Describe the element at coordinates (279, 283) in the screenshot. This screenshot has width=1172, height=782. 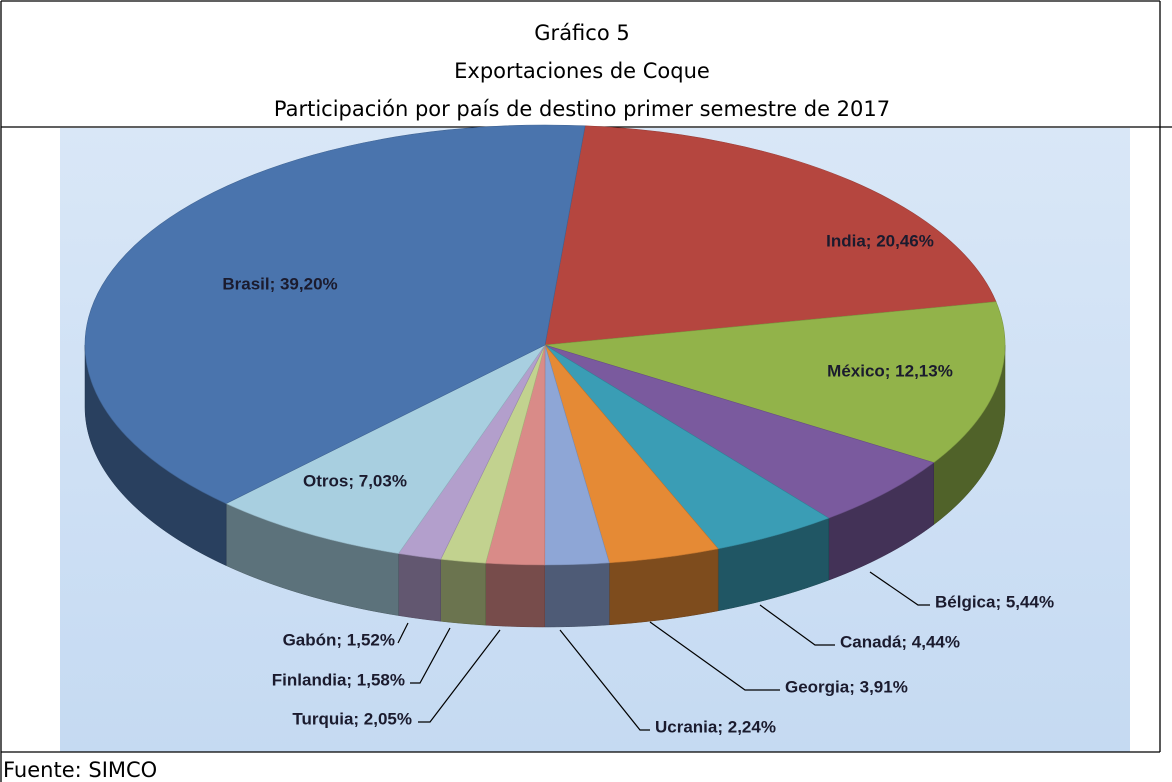
I see `data-label: Brasil; 39,20%` at that location.